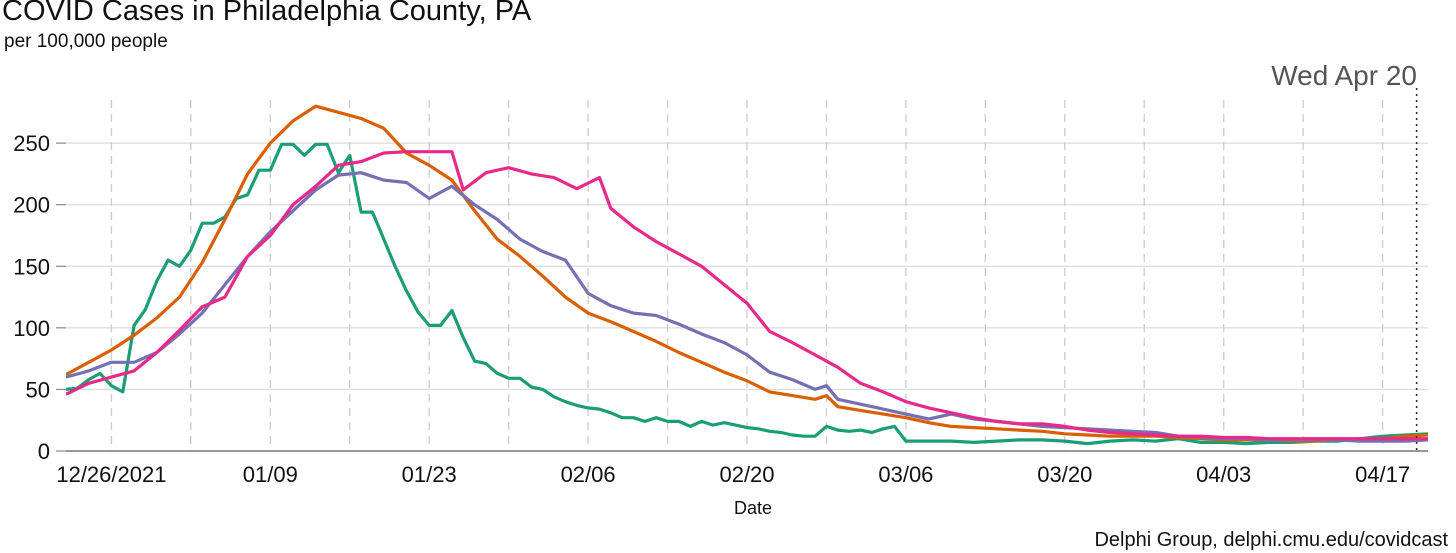 The height and width of the screenshot is (553, 1456). I want to click on y-tick-label-250: 250, so click(31, 143).